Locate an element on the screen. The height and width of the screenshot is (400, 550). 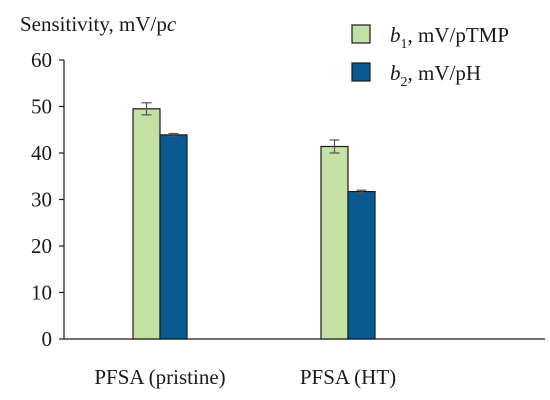
y-axis-title: Sensitivity, mV/pc is located at coordinates (98, 24).